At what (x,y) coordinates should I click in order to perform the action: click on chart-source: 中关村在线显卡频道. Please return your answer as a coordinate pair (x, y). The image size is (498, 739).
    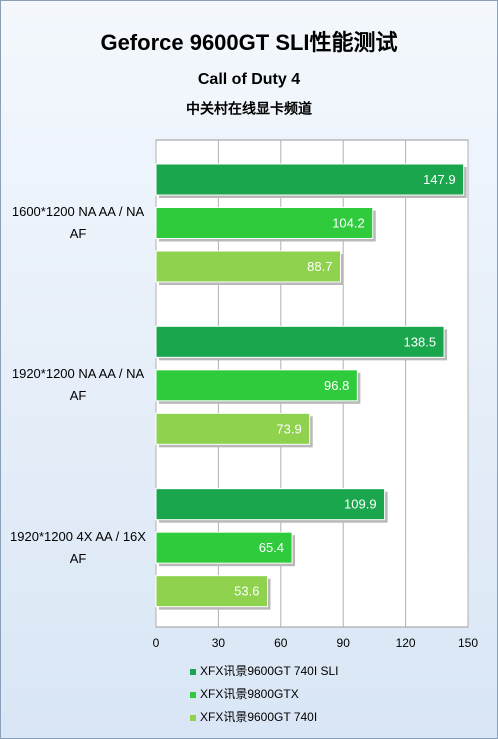
    Looking at the image, I should click on (249, 109).